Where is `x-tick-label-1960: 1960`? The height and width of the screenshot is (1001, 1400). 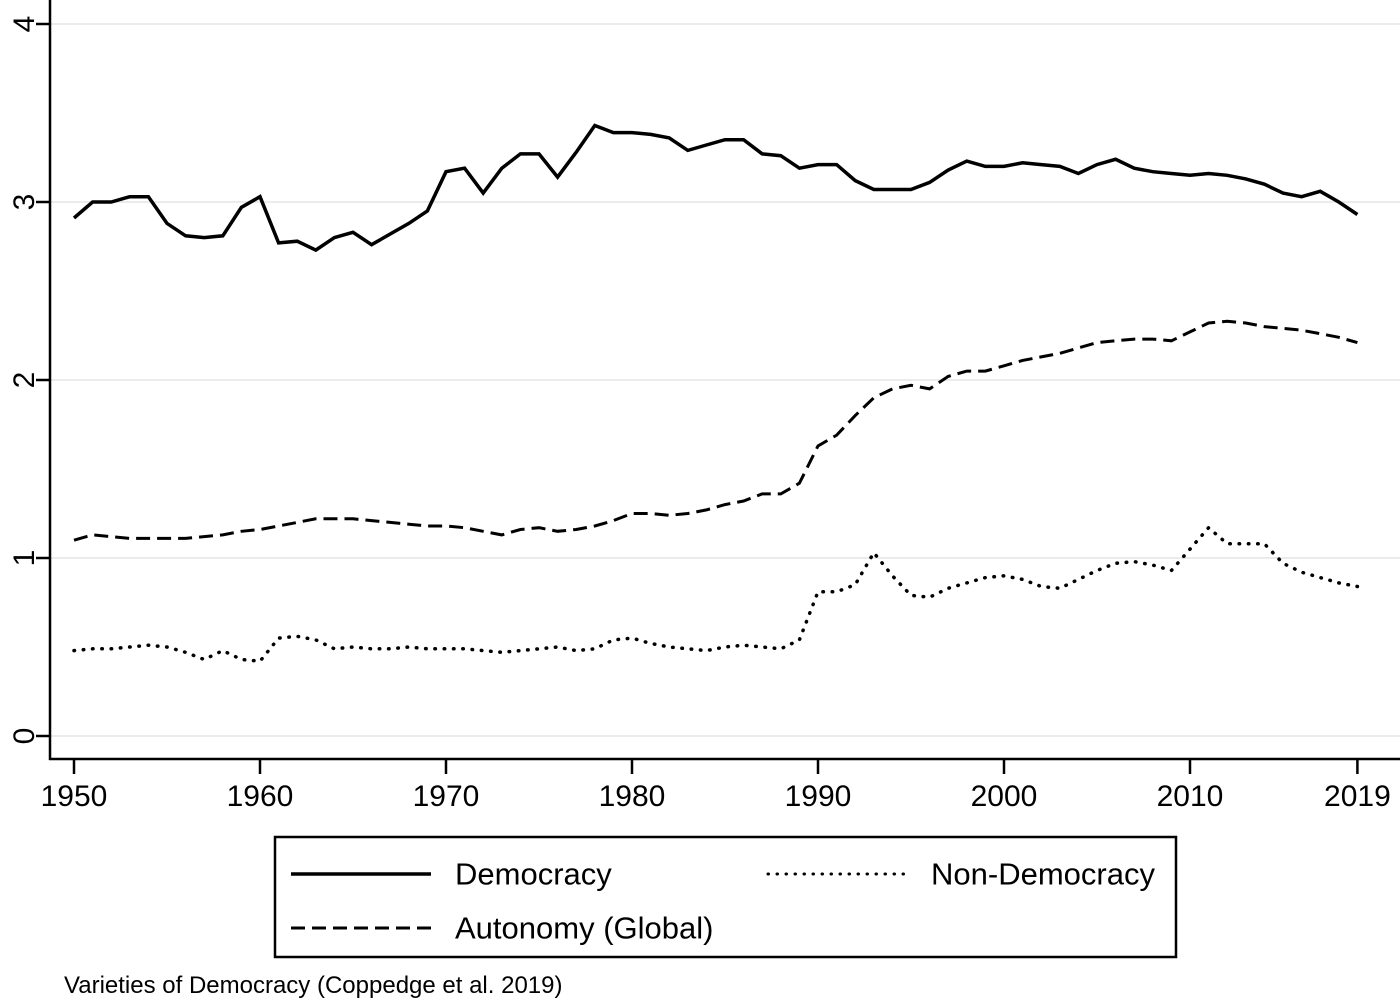
x-tick-label-1960: 1960 is located at coordinates (260, 796).